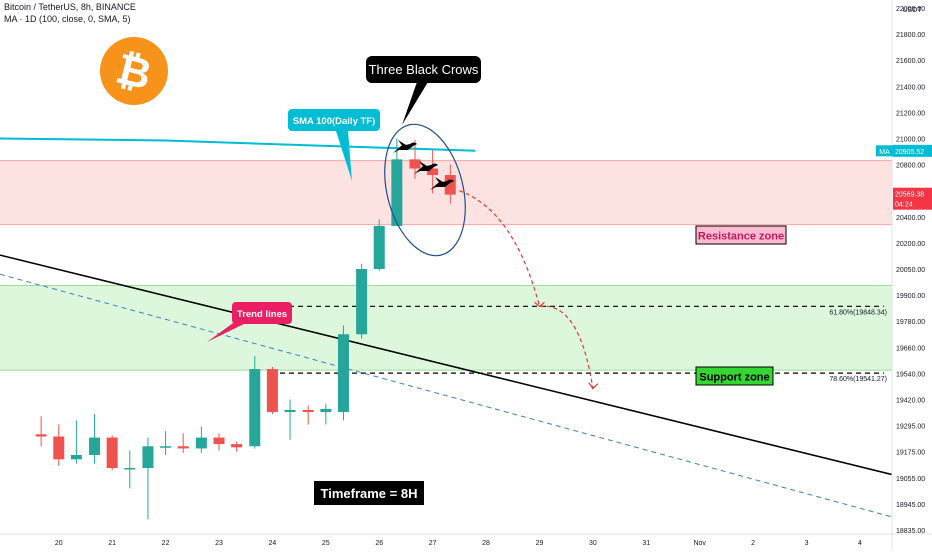  What do you see at coordinates (219, 543) in the screenshot?
I see `time-tick-label: 23` at bounding box center [219, 543].